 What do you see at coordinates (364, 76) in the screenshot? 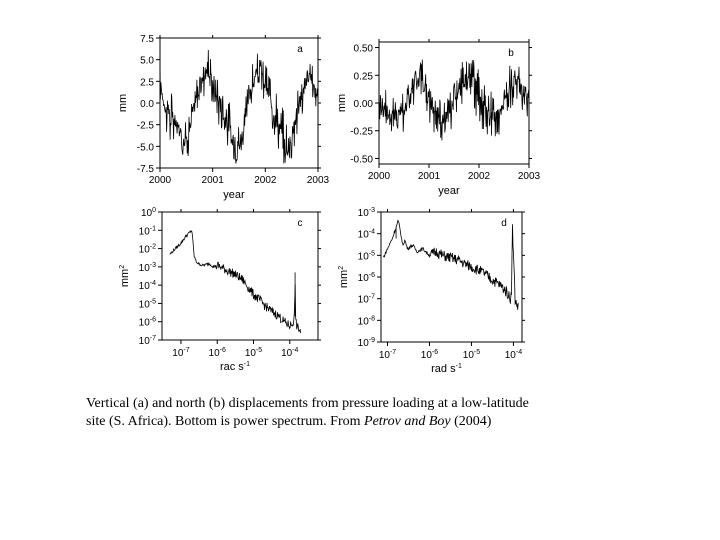
I see `y-tick-label: 0.25` at bounding box center [364, 76].